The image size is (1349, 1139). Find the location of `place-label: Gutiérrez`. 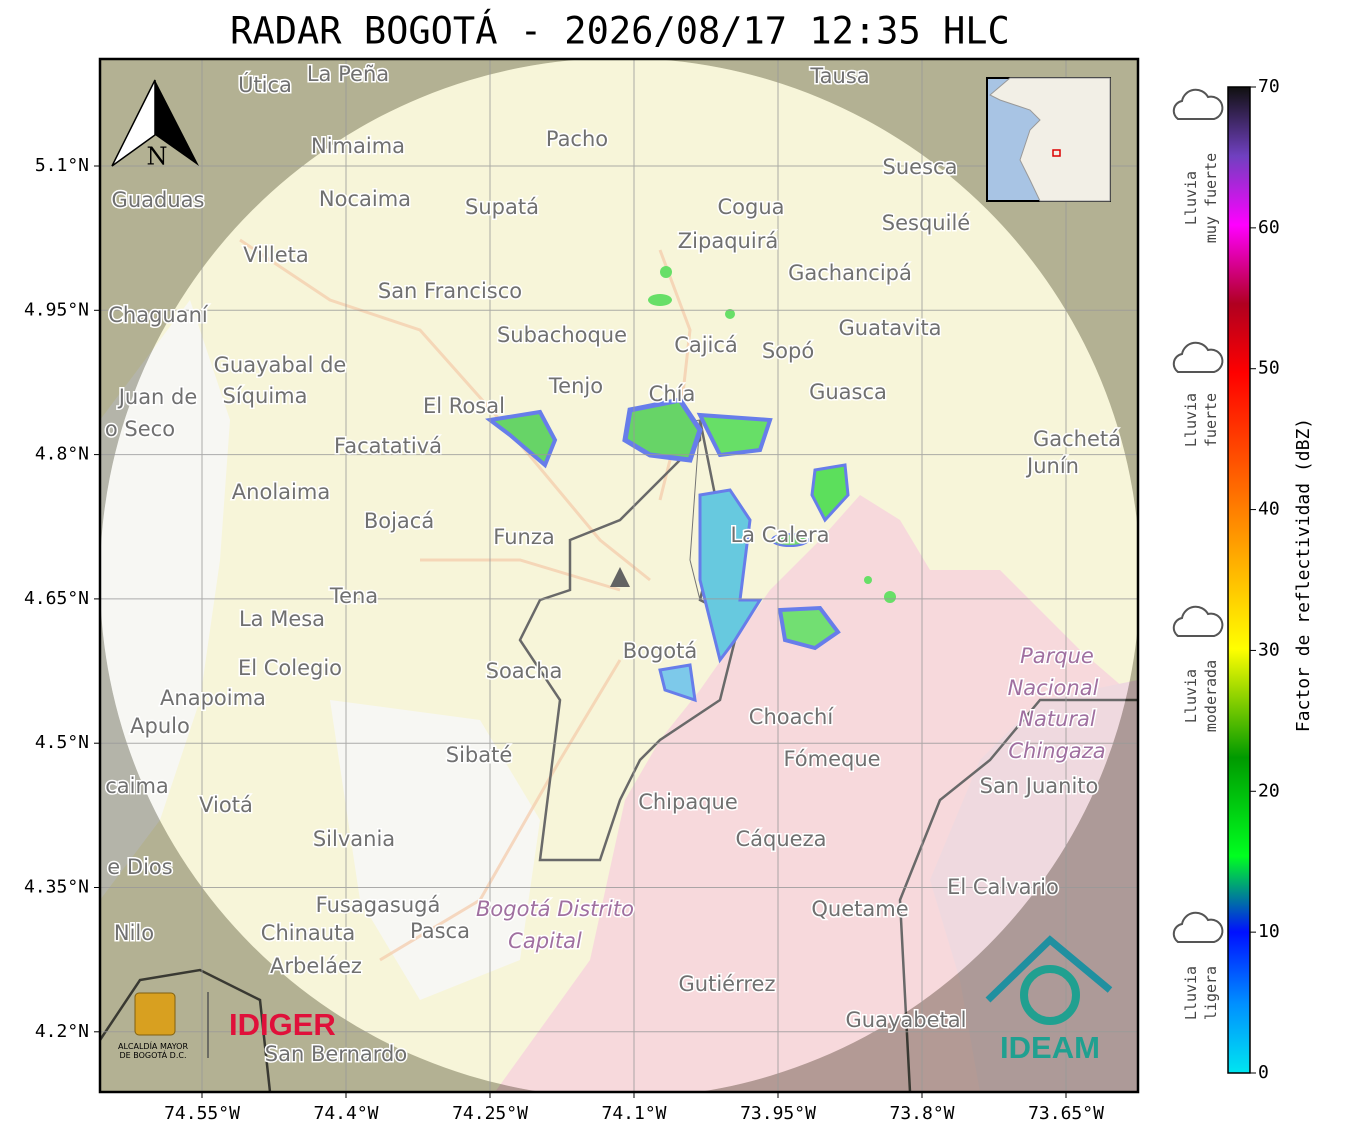

place-label: Gutiérrez is located at coordinates (727, 984).